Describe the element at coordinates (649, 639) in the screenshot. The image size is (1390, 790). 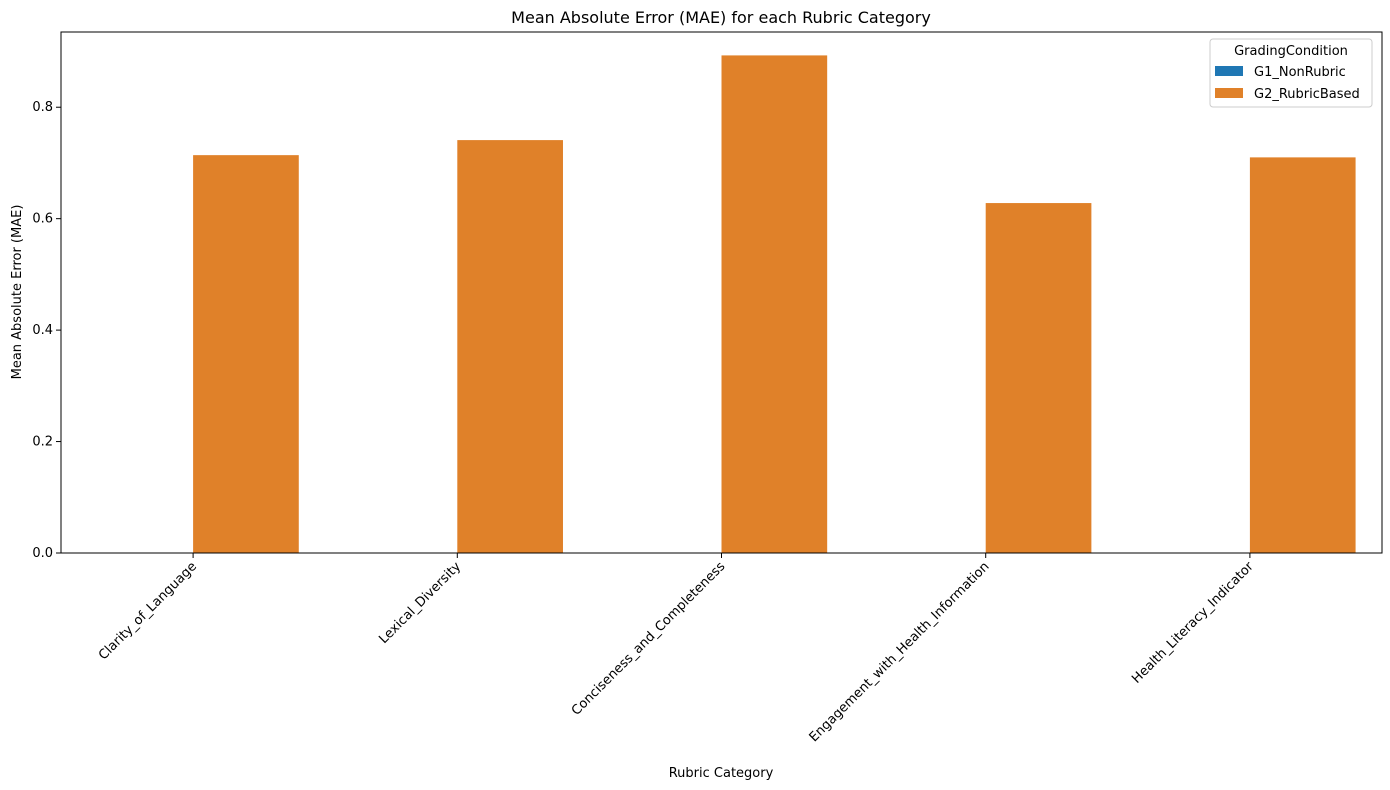
I see `x-tick-label: Conciseness_and_Completeness` at that location.